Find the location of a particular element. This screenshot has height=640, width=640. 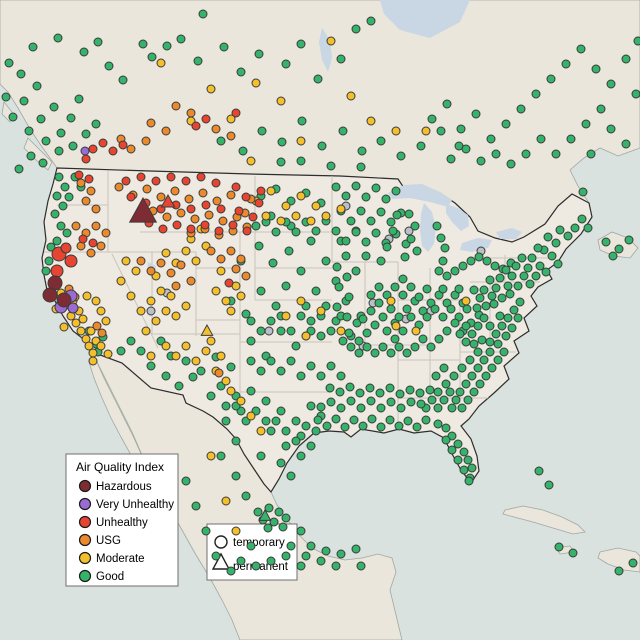

cuba-island is located at coordinates (544, 520).